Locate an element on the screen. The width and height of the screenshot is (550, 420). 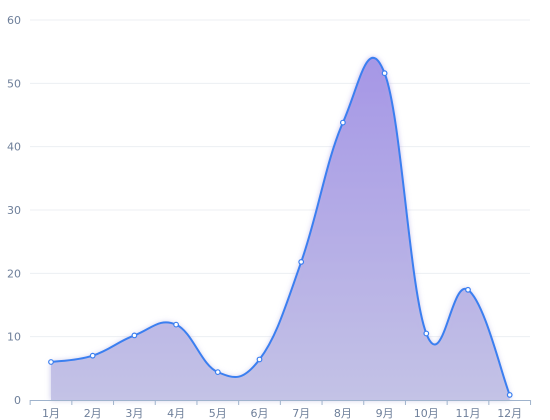
y-tick-label: 20 is located at coordinates (14, 273).